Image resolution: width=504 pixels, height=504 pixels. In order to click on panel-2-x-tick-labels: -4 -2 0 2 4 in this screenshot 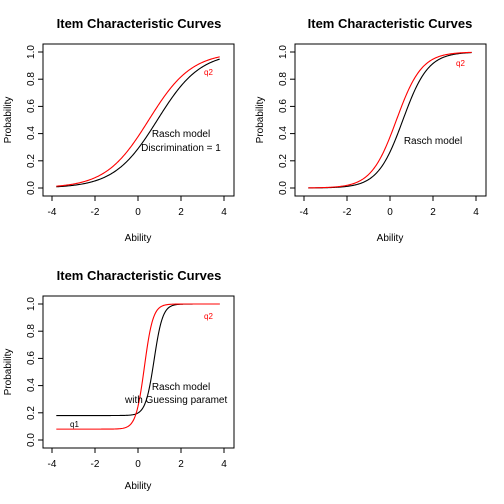, I will do `click(390, 212)`.